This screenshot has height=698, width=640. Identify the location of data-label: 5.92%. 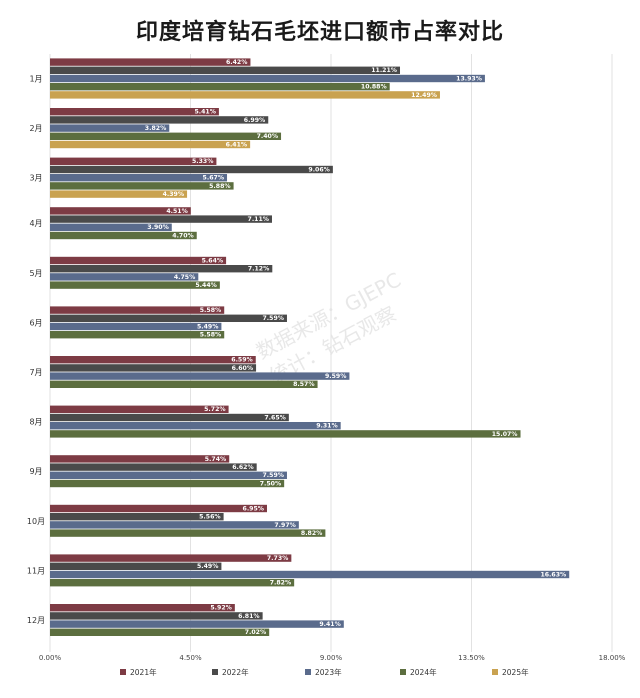
(220, 608).